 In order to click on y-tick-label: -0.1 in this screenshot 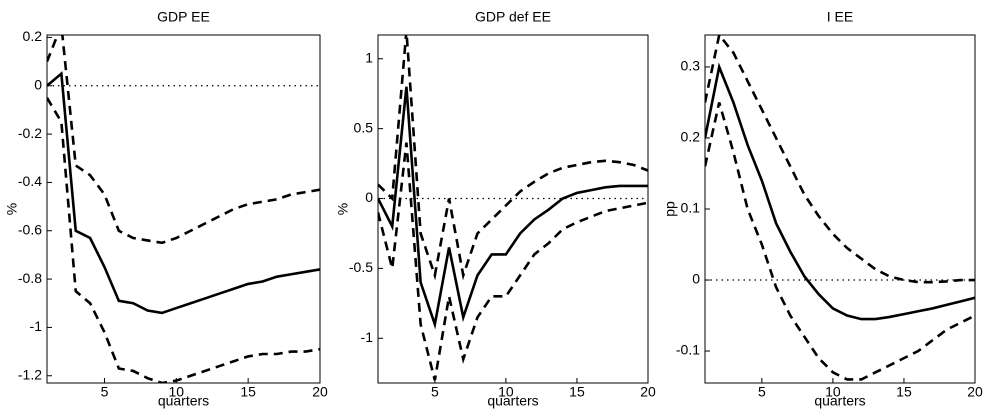, I will do `click(688, 350)`.